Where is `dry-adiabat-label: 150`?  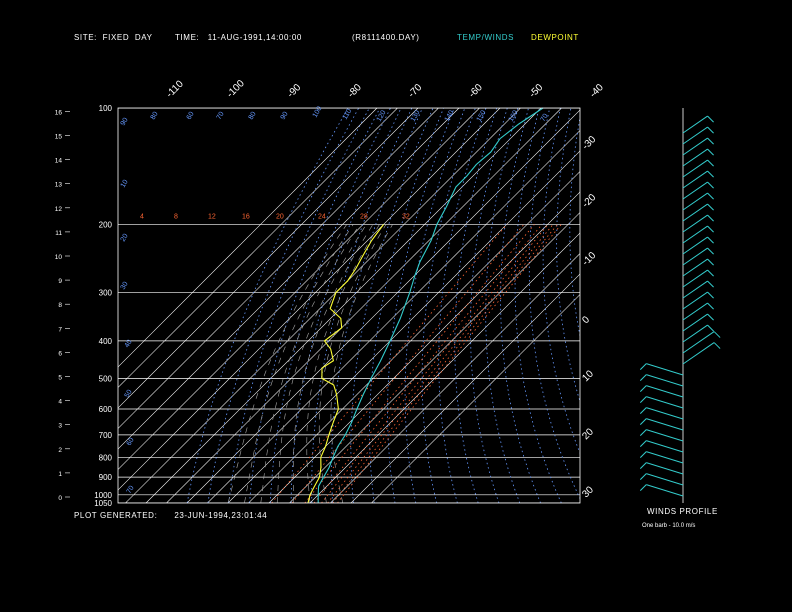
dry-adiabat-label: 150 is located at coordinates (482, 116).